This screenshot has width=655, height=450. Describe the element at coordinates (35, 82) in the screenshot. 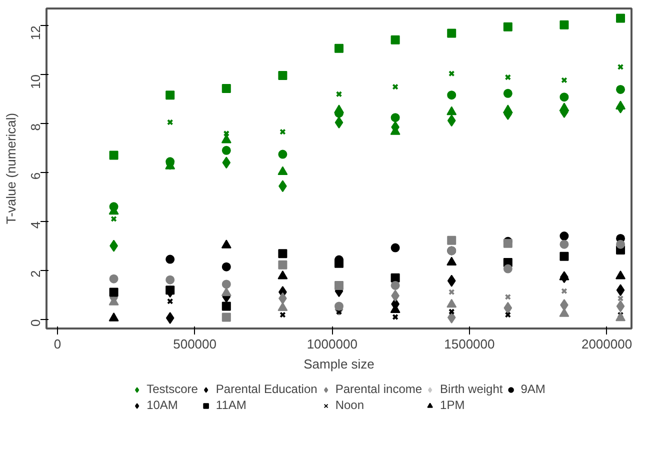

I see `y-tick-label: 10` at that location.